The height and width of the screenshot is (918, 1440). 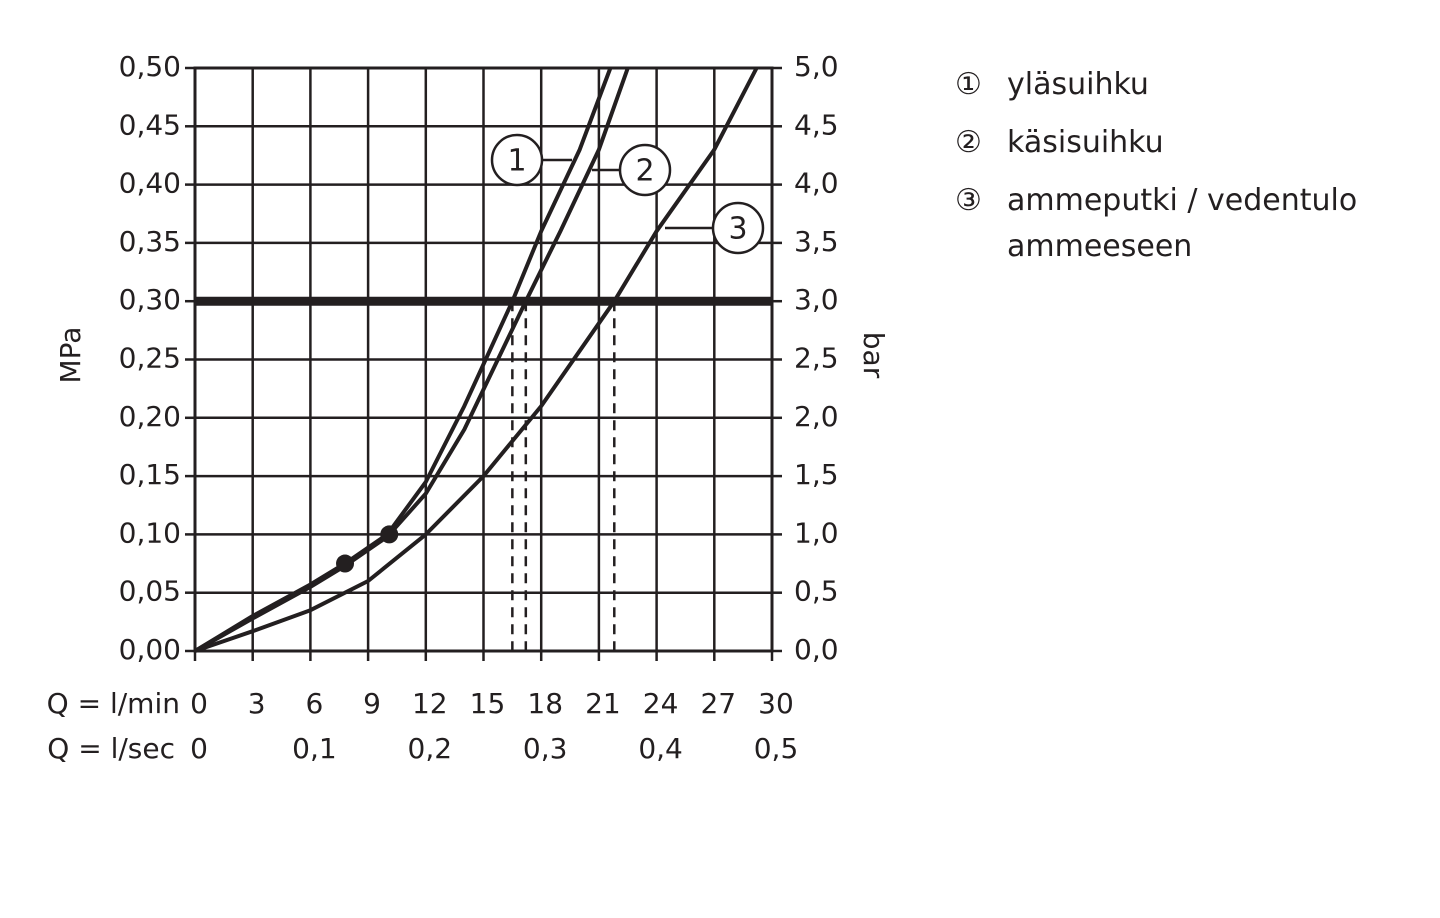 What do you see at coordinates (1165, 85) in the screenshot?
I see `legend-entry: ① yläsuihku` at bounding box center [1165, 85].